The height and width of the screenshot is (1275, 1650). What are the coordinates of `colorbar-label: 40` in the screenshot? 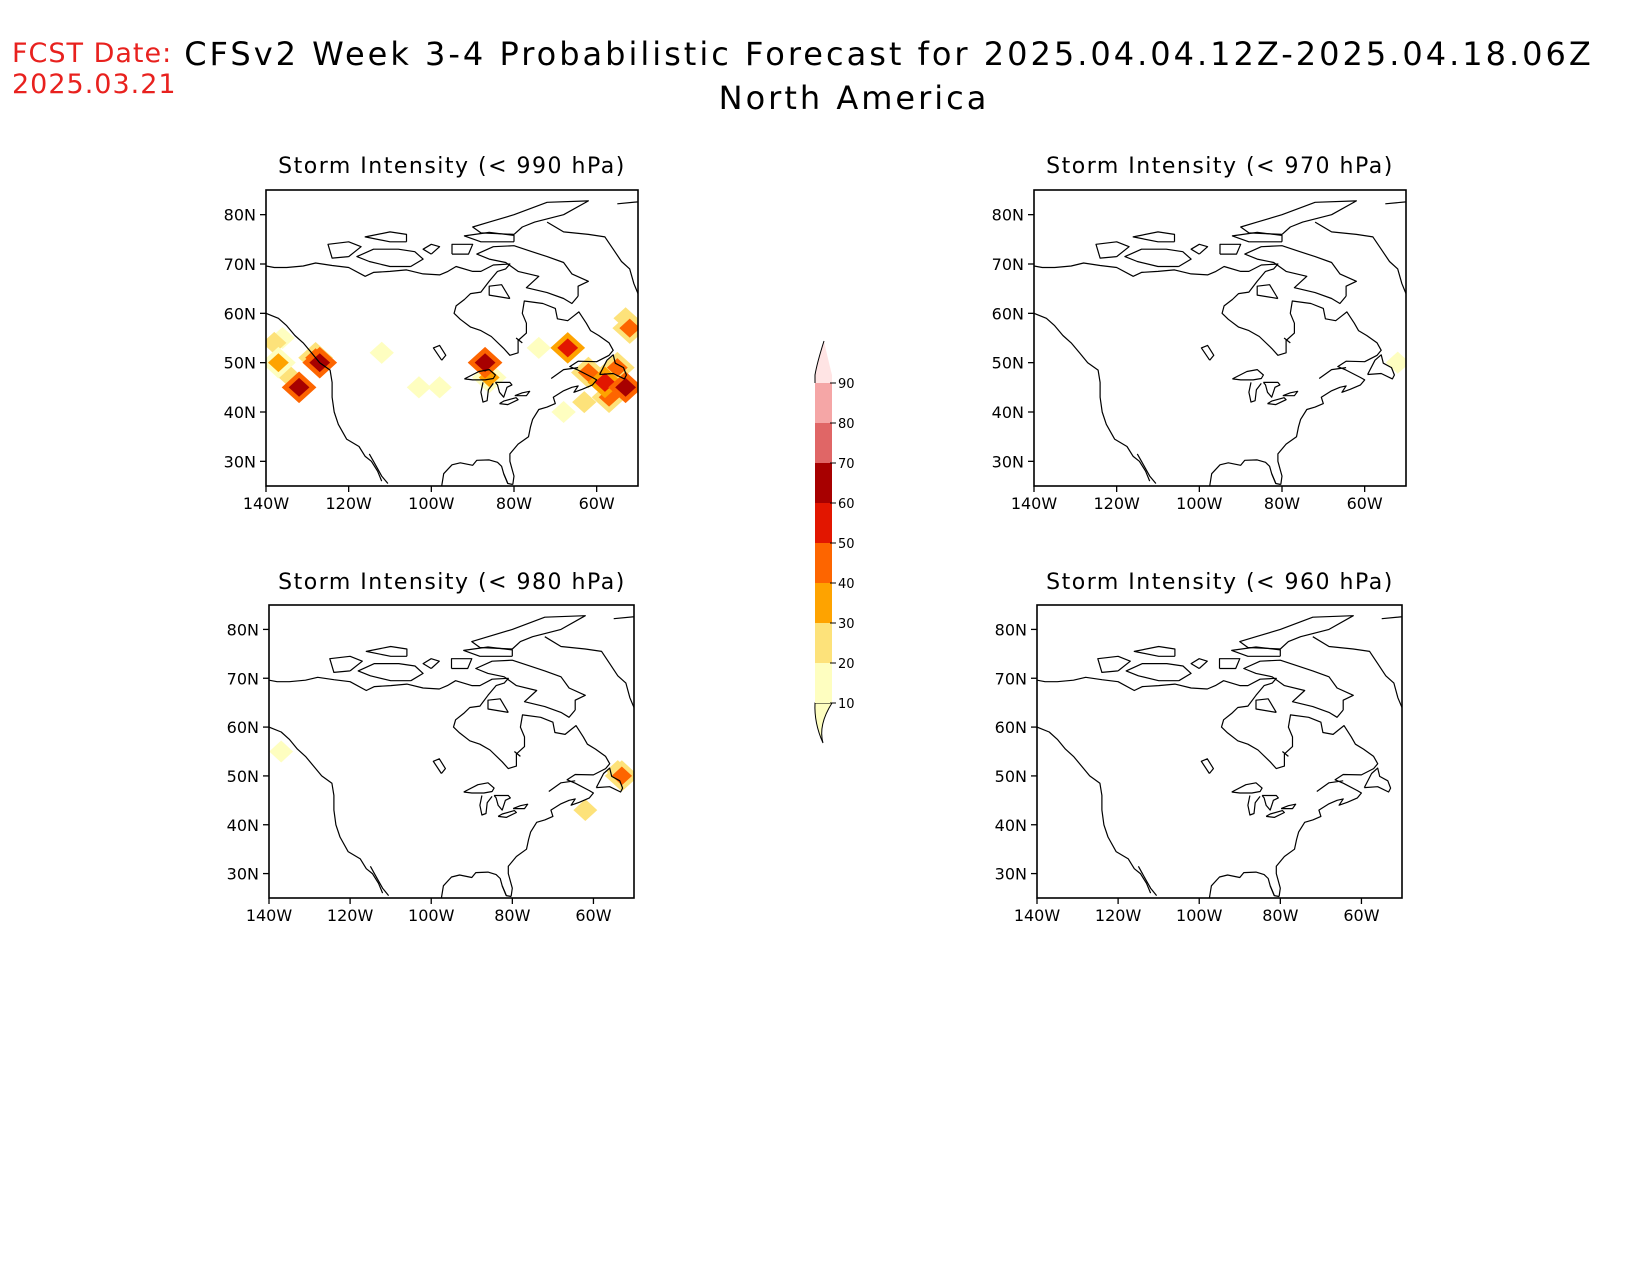 It's located at (846, 584).